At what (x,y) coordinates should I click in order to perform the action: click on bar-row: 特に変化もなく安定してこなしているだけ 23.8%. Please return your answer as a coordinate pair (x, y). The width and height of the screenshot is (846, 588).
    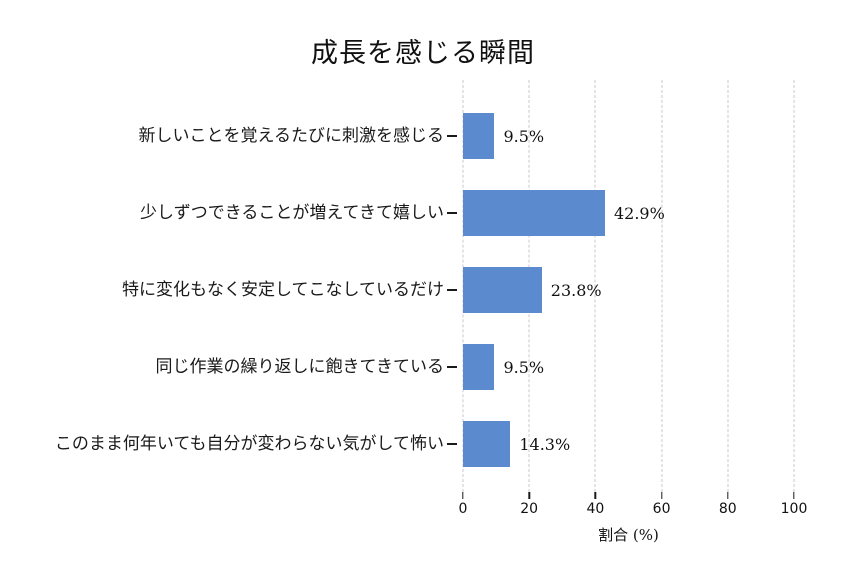
    Looking at the image, I should click on (458, 290).